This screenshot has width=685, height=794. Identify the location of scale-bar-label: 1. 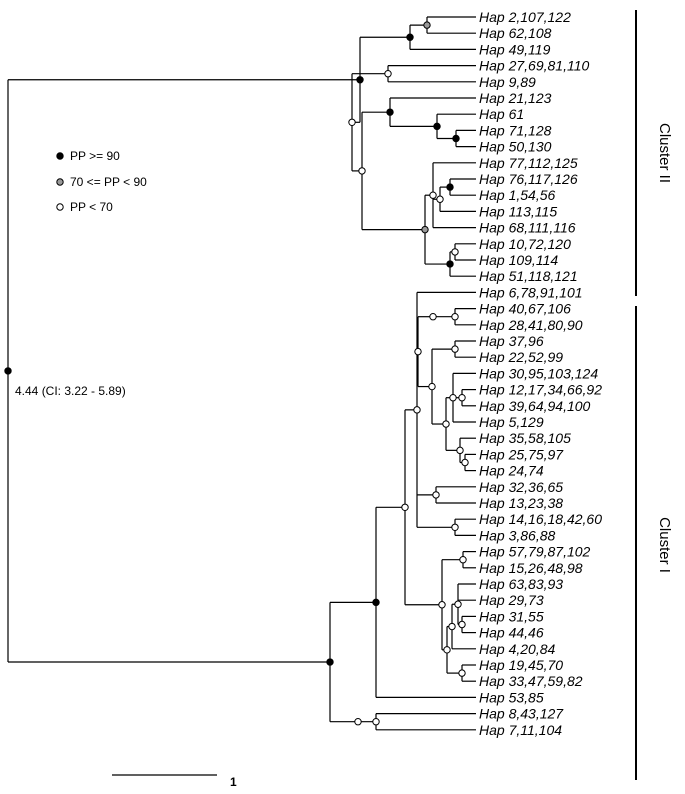
(233, 782).